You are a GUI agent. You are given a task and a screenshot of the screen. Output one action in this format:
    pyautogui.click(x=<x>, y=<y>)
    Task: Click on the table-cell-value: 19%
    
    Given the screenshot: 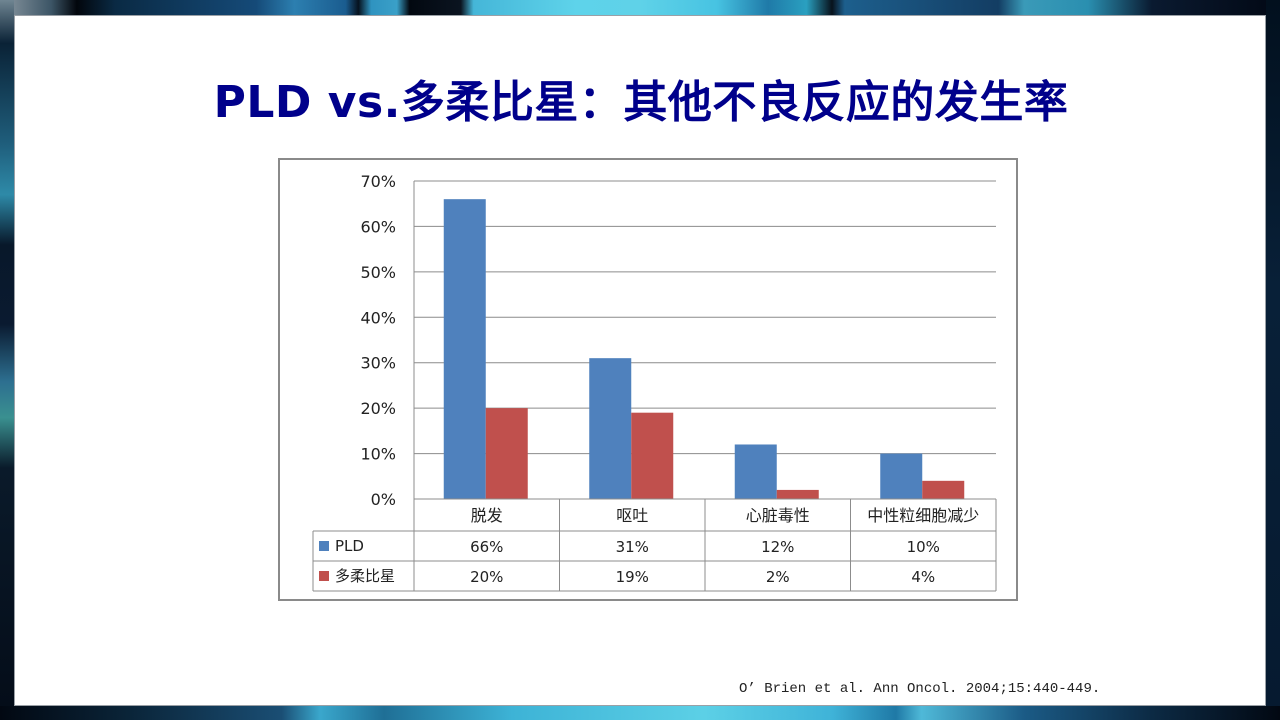 What is the action you would take?
    pyautogui.click(x=632, y=577)
    